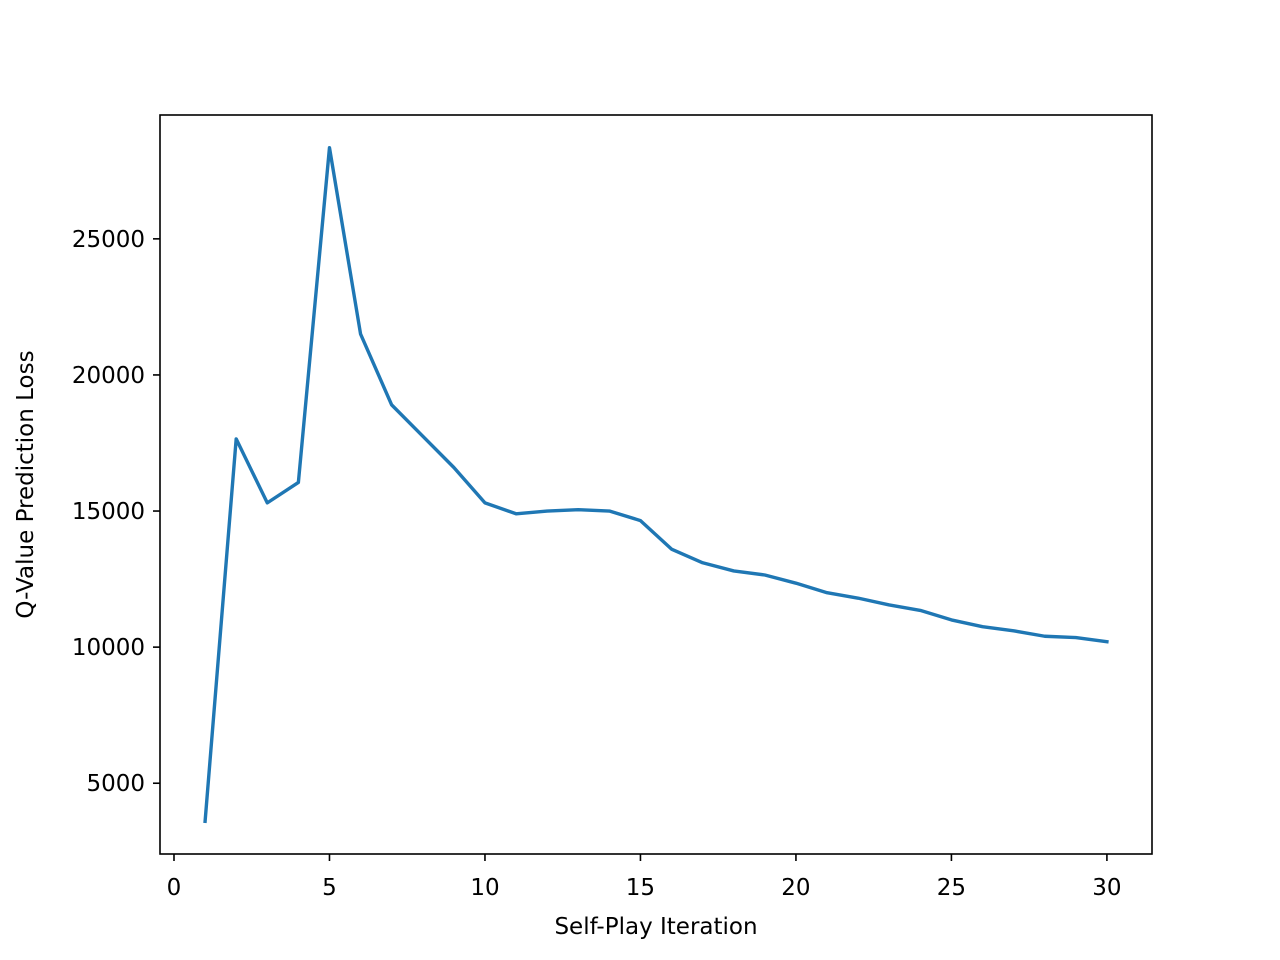 This screenshot has width=1280, height=960. What do you see at coordinates (329, 888) in the screenshot?
I see `x-tick-label: 5` at bounding box center [329, 888].